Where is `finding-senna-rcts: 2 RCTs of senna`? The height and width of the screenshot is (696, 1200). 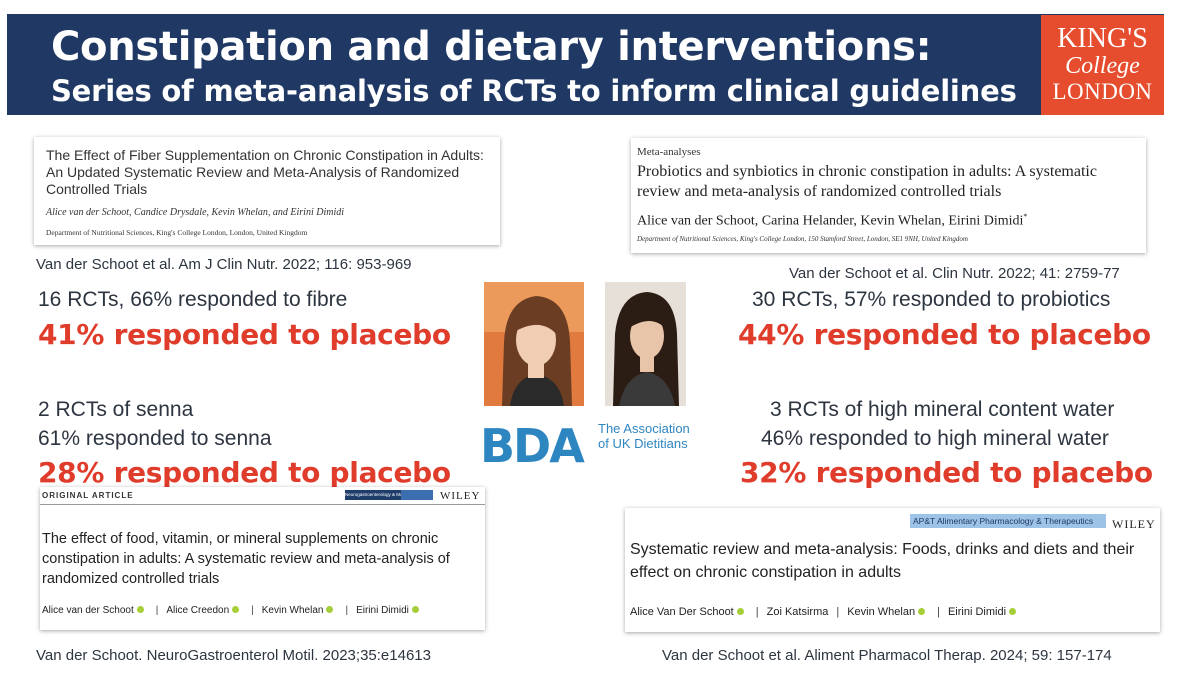 finding-senna-rcts: 2 RCTs of senna is located at coordinates (116, 409).